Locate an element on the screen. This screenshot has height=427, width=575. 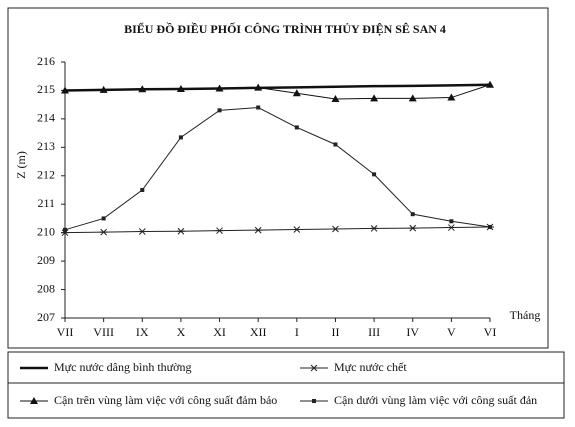
y-tick-label: 215 is located at coordinates (46, 89).